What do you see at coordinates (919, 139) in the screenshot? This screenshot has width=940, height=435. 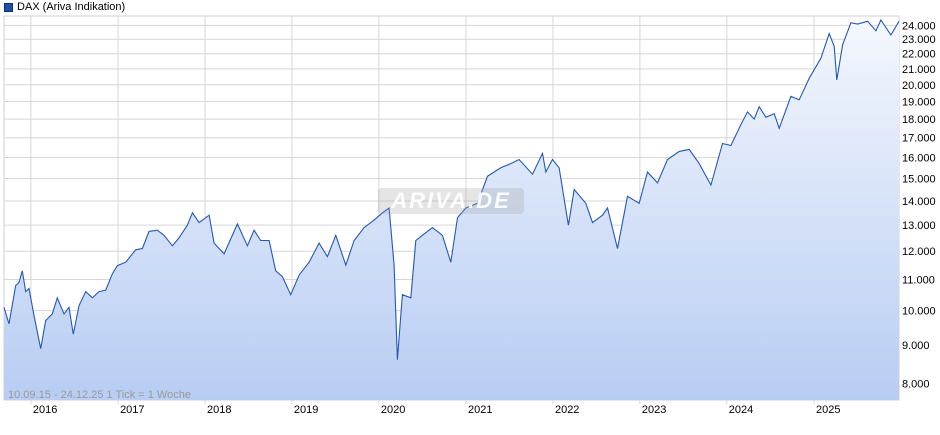 I see `y-tick-label: 17.000` at bounding box center [919, 139].